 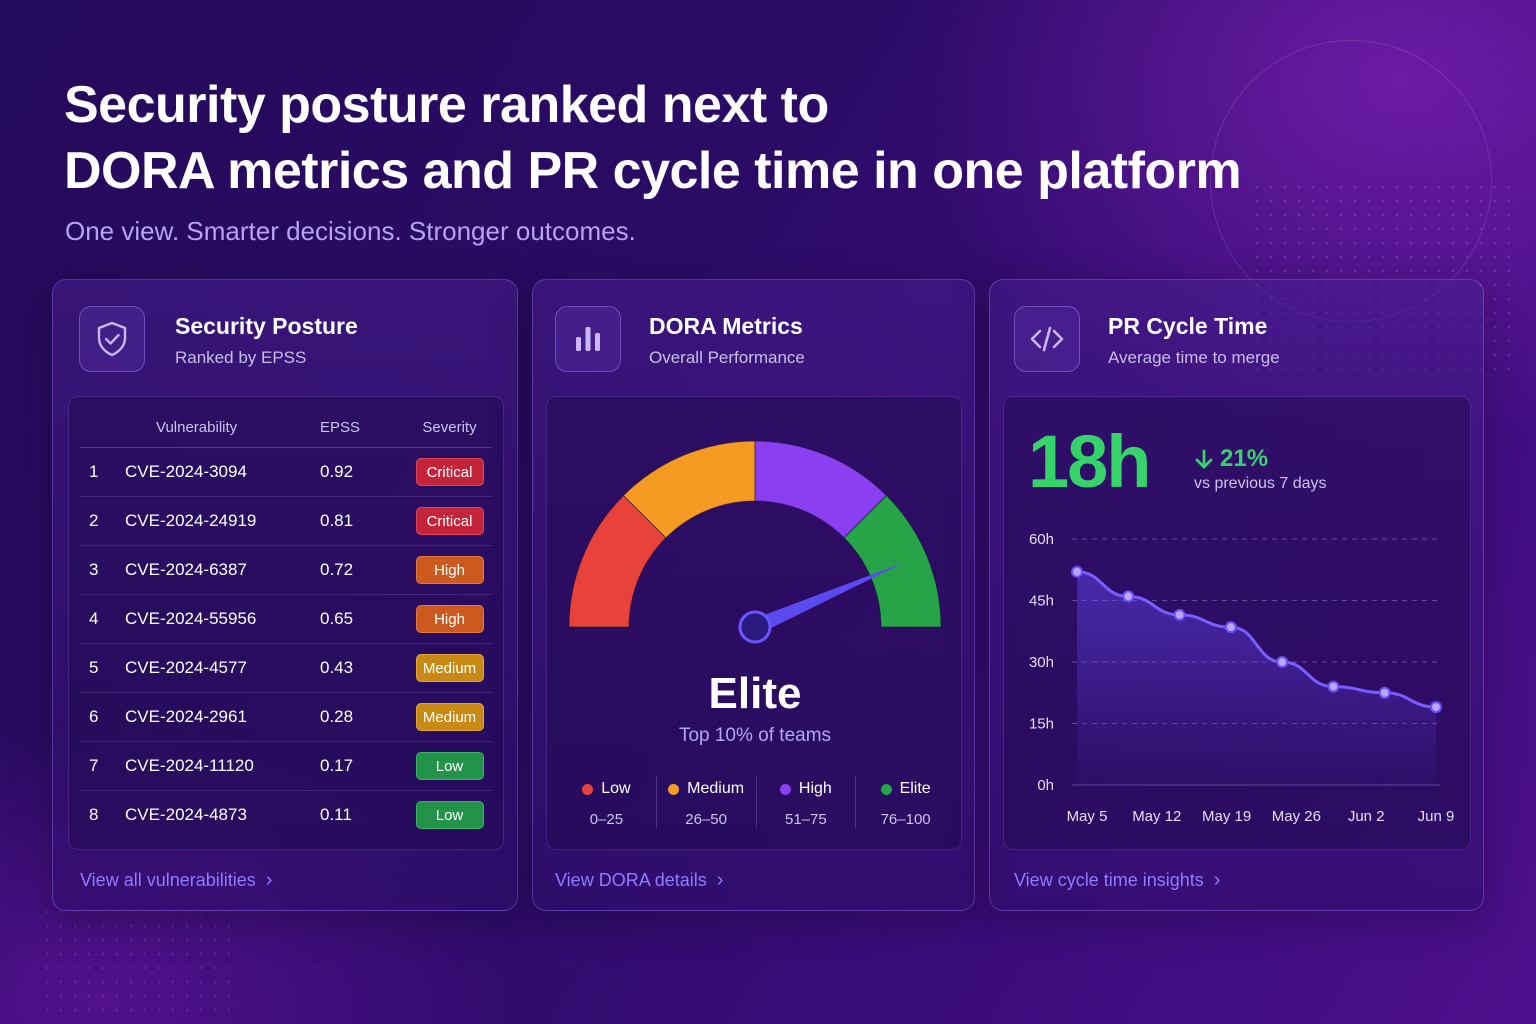 What do you see at coordinates (449, 472) in the screenshot?
I see `row-severity: Critical` at bounding box center [449, 472].